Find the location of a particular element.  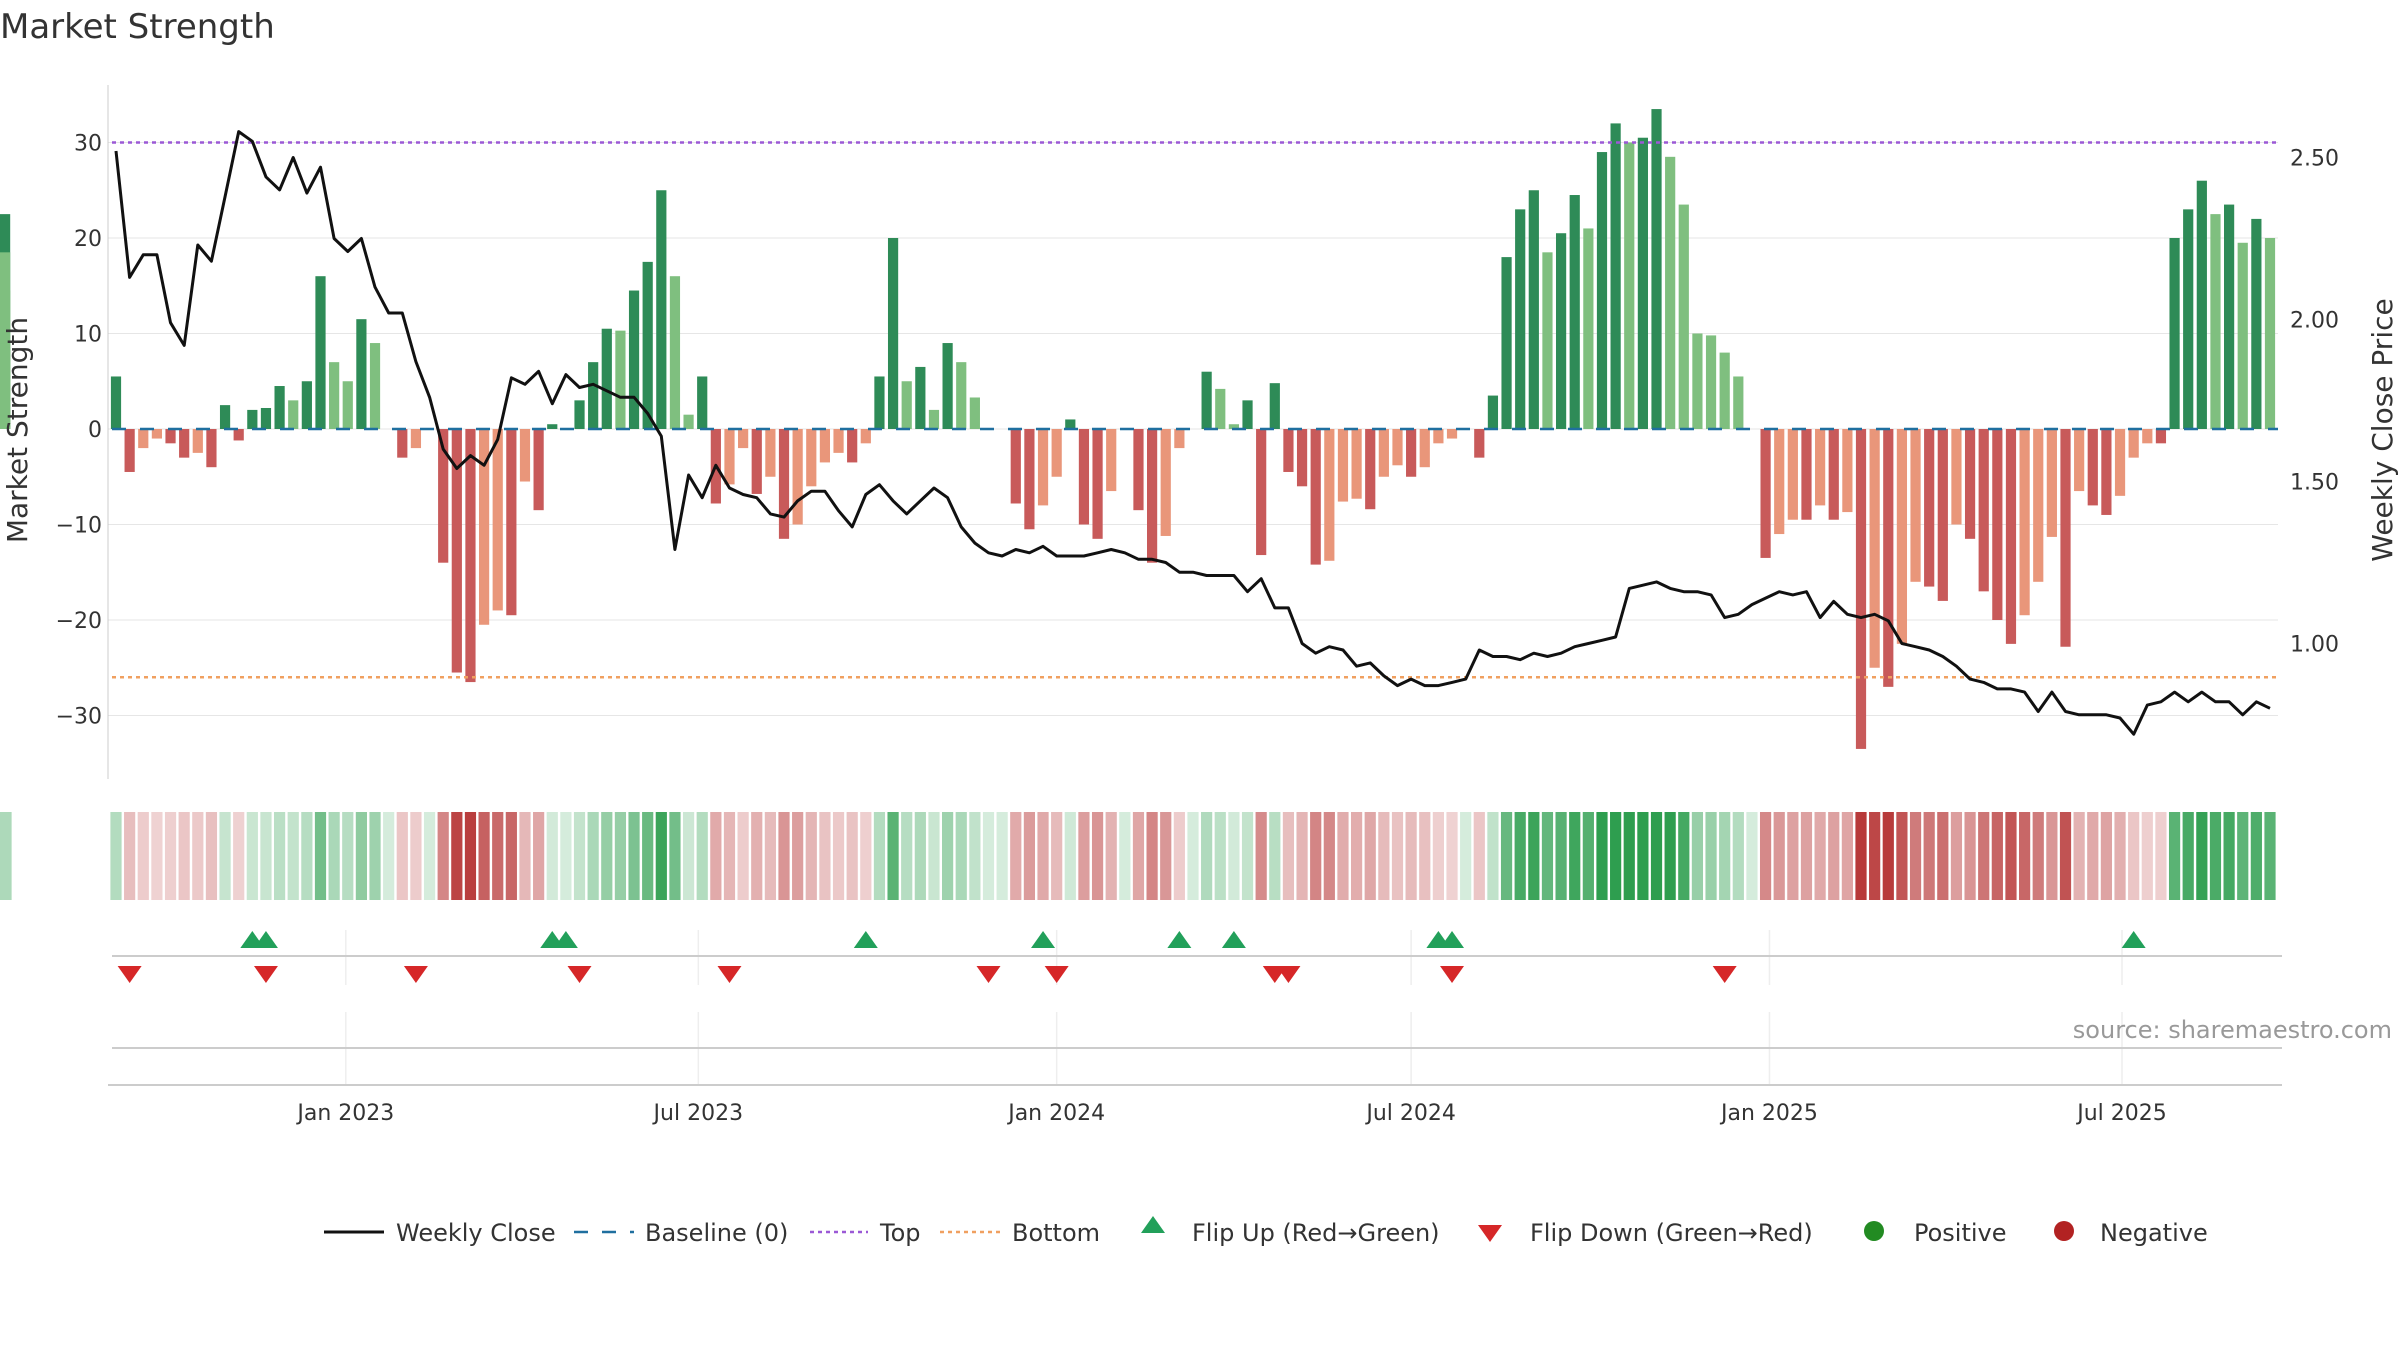

y-right-tick-label: 2.50 is located at coordinates (2314, 159).